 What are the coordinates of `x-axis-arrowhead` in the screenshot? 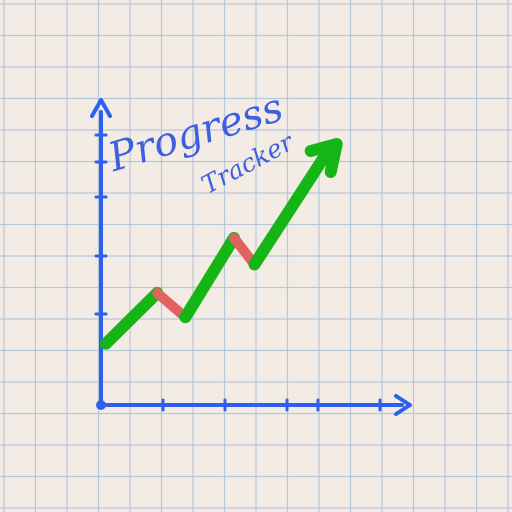 It's located at (403, 405).